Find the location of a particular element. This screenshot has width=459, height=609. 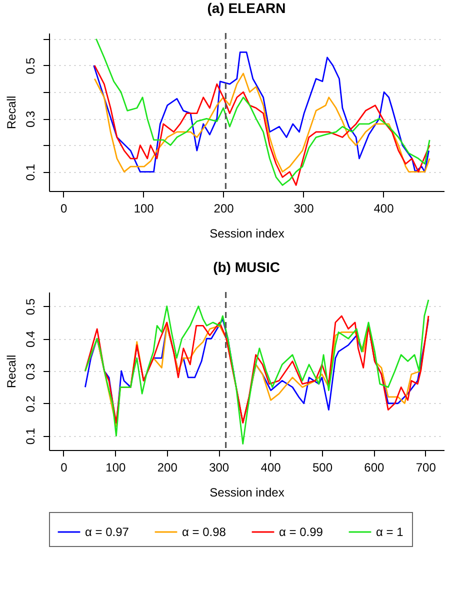

y-tick-label: 0.4 is located at coordinates (31, 339).